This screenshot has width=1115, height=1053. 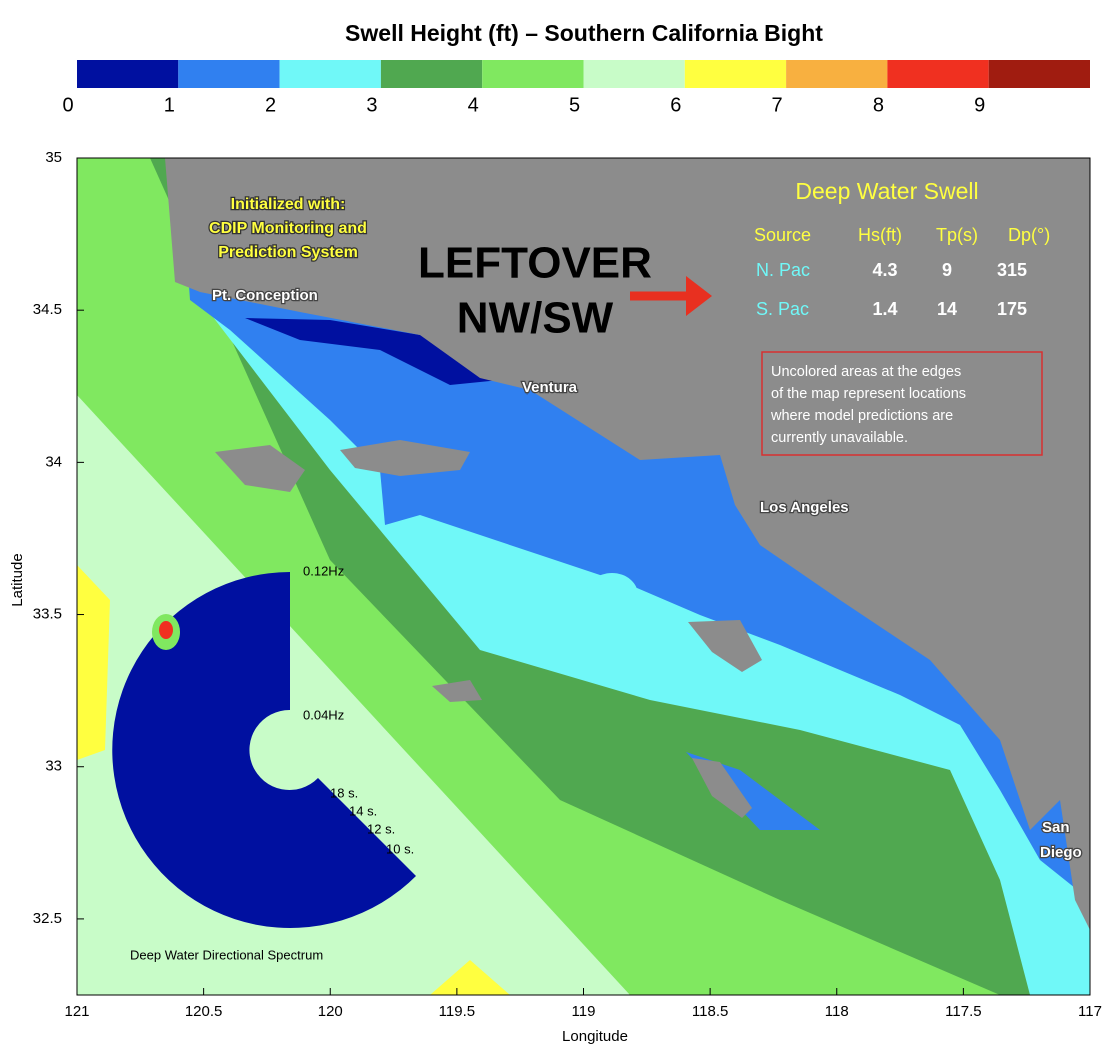 What do you see at coordinates (979, 105) in the screenshot?
I see `colorbar-tick-label: 9` at bounding box center [979, 105].